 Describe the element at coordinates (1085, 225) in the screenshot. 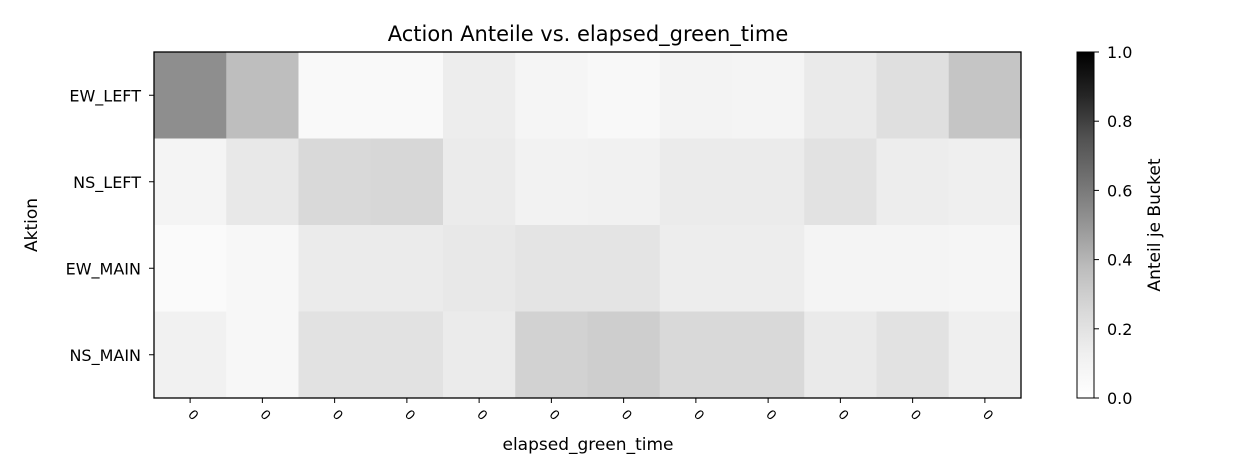

I see `colorbar-gradient` at that location.